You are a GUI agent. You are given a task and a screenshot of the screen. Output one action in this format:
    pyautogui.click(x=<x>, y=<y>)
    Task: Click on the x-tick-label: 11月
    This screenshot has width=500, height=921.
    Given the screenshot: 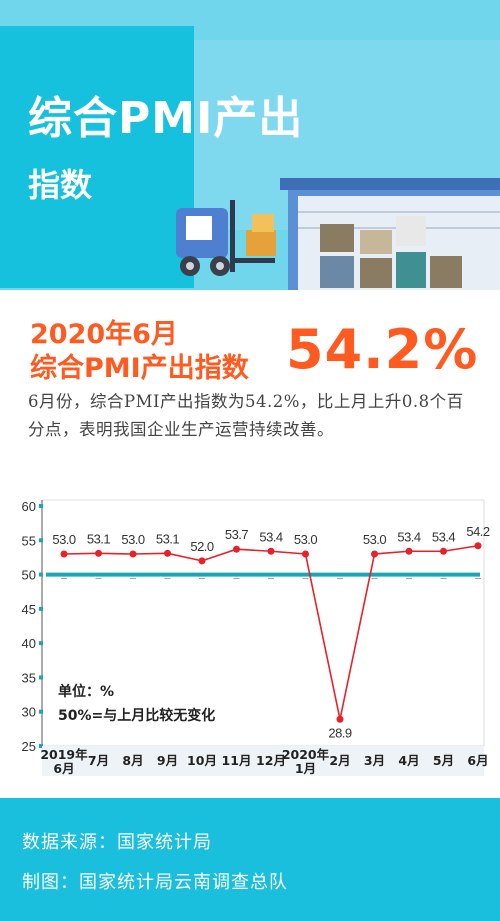 What is the action you would take?
    pyautogui.click(x=237, y=760)
    